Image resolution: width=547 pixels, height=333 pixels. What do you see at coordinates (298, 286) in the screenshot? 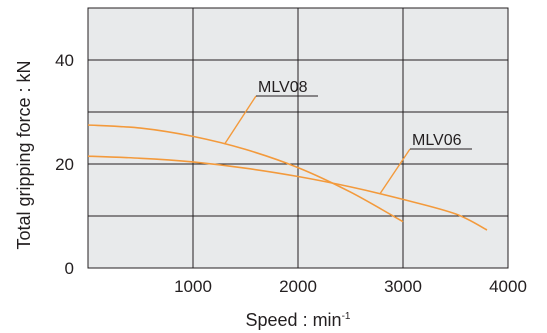
I see `x-tick-label: 2000` at bounding box center [298, 286].